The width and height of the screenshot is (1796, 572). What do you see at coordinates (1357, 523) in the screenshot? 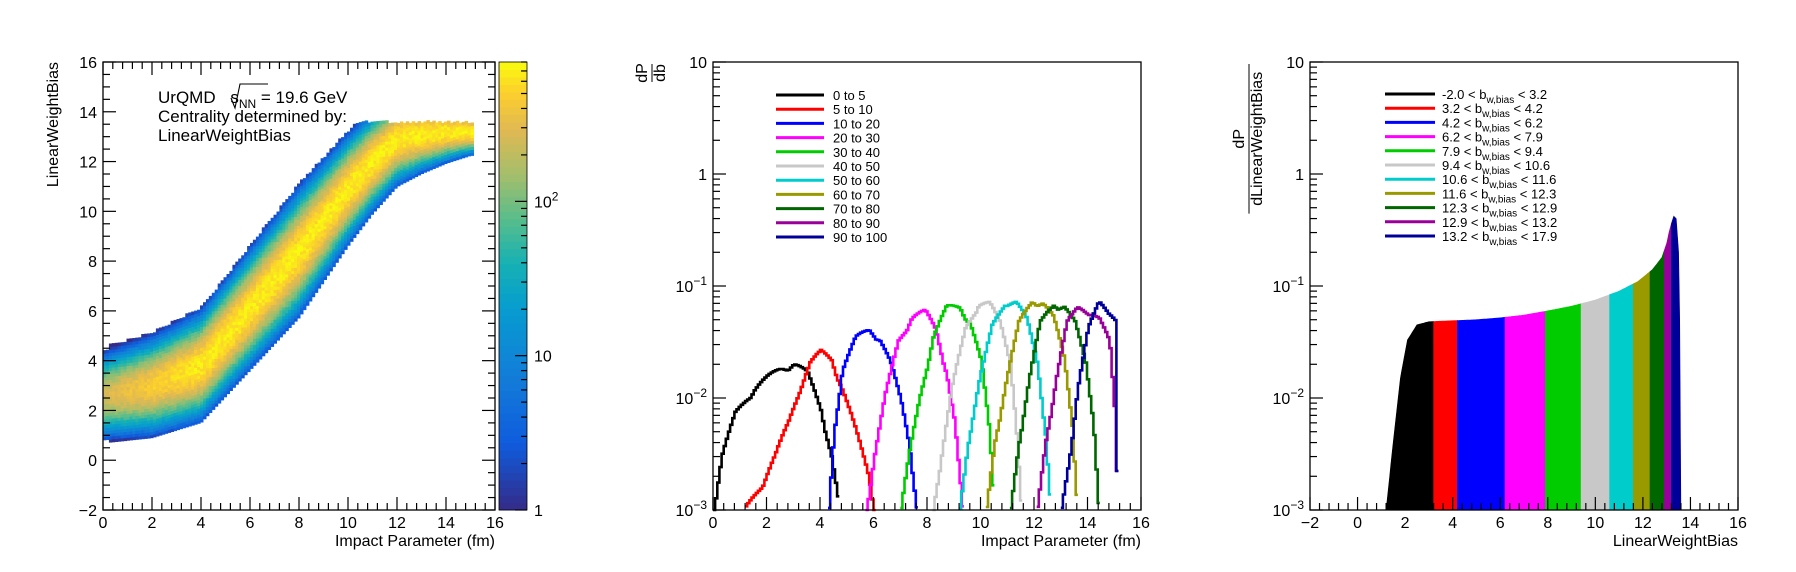
I see `x-tick-label: 0` at bounding box center [1357, 523].